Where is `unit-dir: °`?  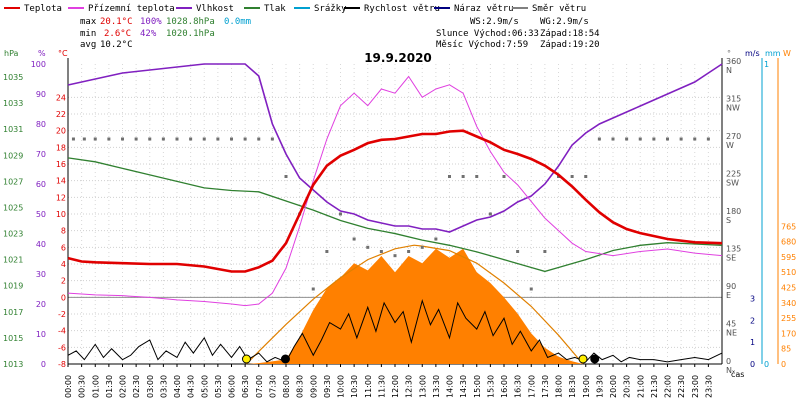
unit-dir: ° is located at coordinates (729, 53).